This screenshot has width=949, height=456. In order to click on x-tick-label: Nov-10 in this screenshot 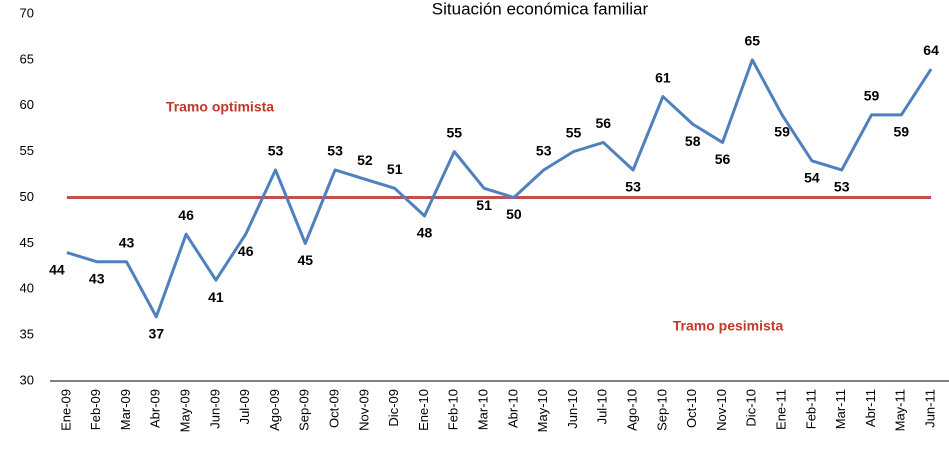, I will do `click(721, 410)`.